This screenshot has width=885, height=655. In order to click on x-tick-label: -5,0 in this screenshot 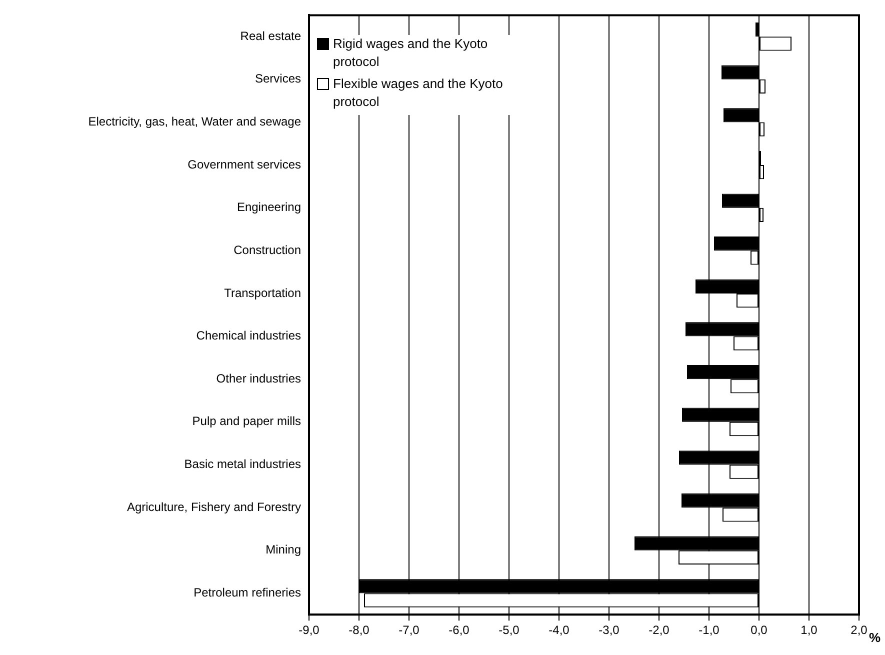, I will do `click(509, 630)`.